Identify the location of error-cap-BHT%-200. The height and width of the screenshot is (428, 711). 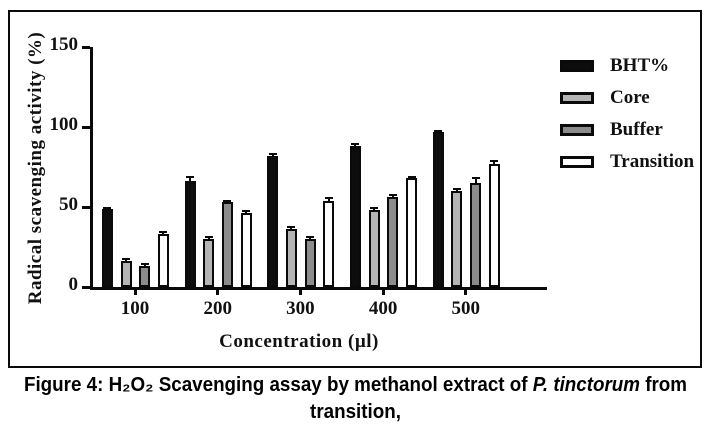
(190, 177).